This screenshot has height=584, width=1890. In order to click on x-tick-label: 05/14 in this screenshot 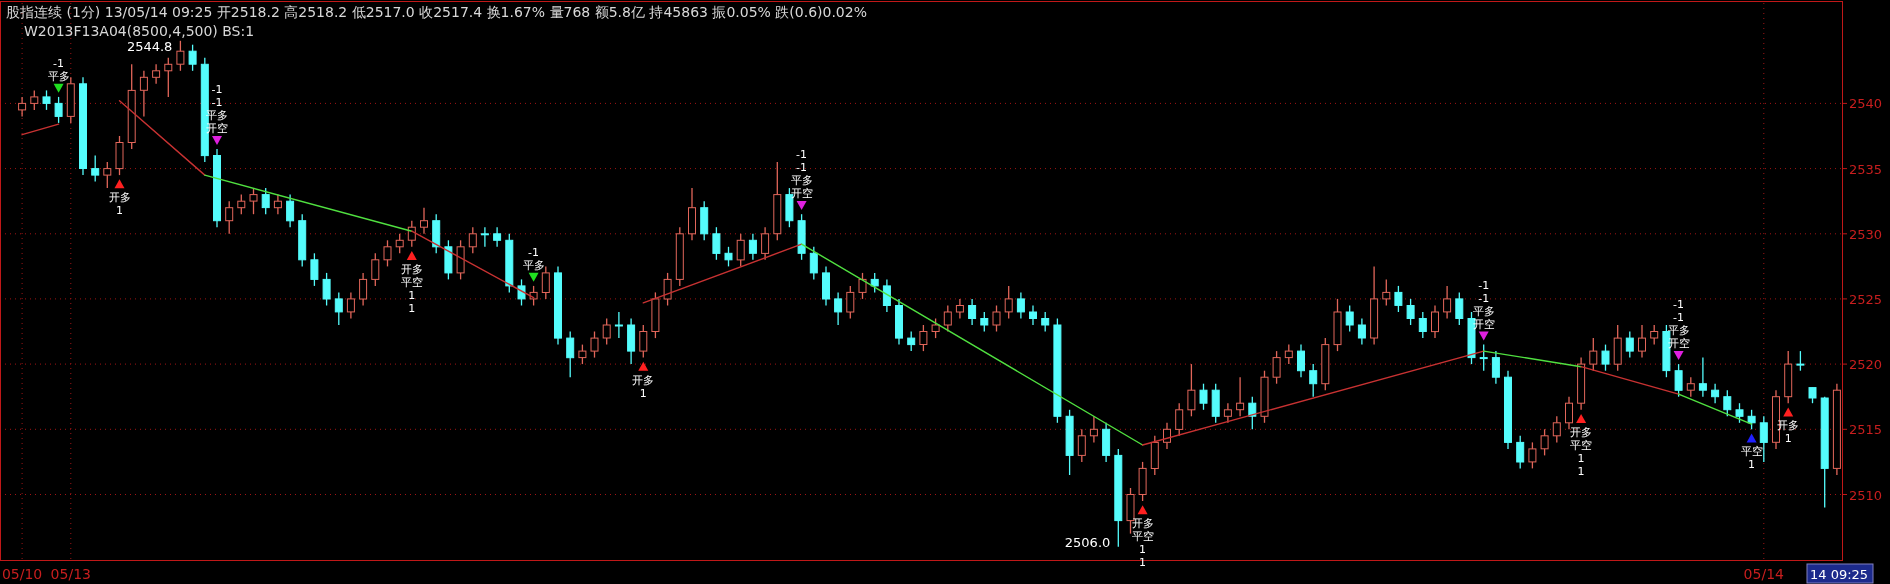, I will do `click(1764, 574)`.